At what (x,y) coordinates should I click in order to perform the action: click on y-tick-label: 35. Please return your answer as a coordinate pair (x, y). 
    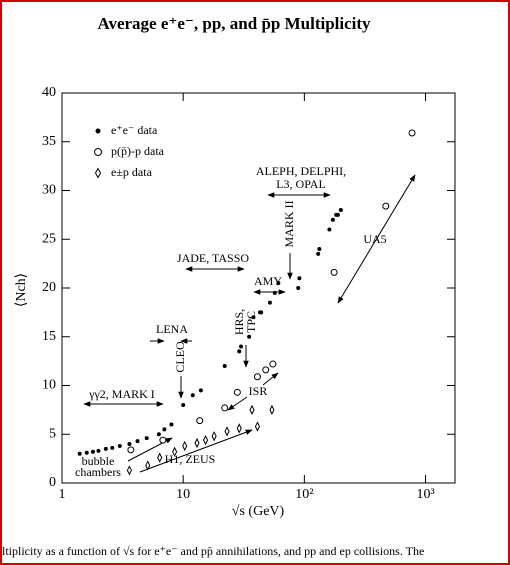
    Looking at the image, I should click on (49, 141).